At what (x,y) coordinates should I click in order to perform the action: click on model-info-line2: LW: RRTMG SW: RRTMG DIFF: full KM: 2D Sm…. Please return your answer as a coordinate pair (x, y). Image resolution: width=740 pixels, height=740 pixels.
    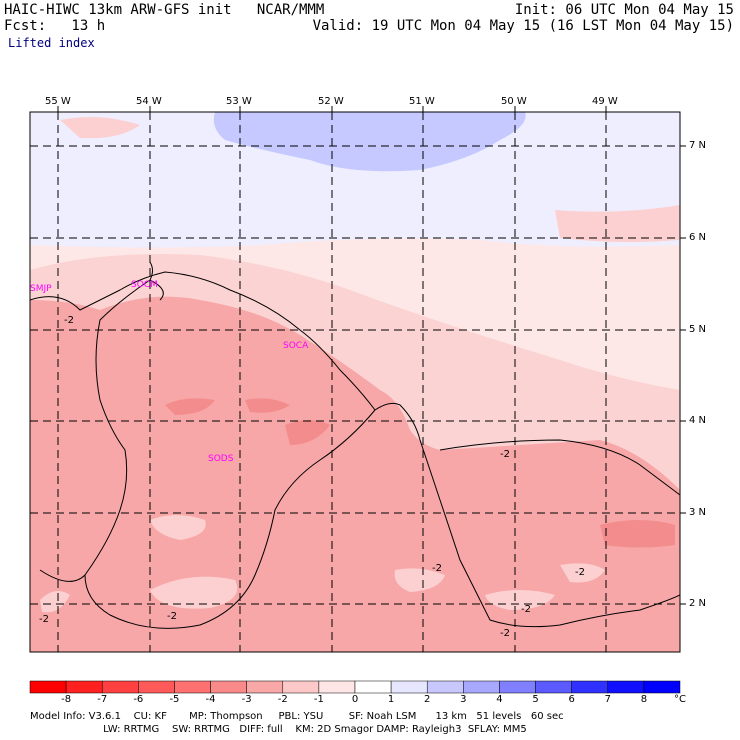
    Looking at the image, I should click on (278, 729).